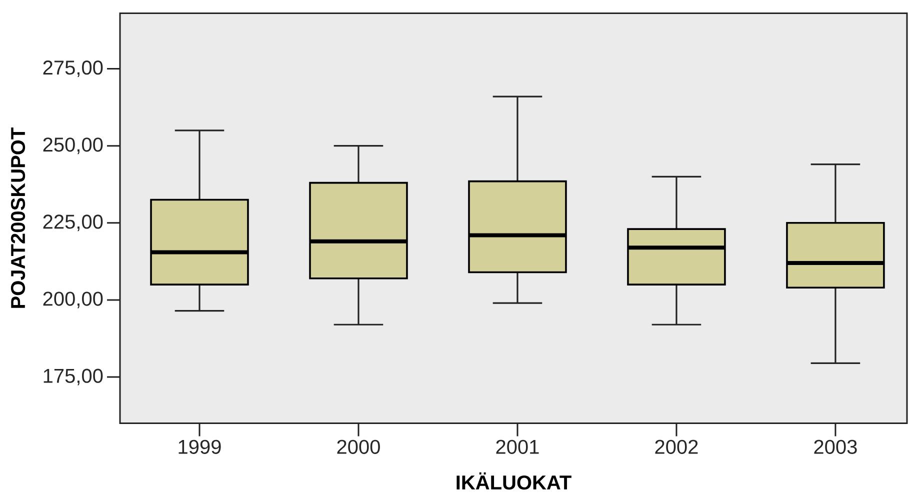 The width and height of the screenshot is (909, 494). Describe the element at coordinates (73, 300) in the screenshot. I see `y-tick-label: 200,00` at that location.